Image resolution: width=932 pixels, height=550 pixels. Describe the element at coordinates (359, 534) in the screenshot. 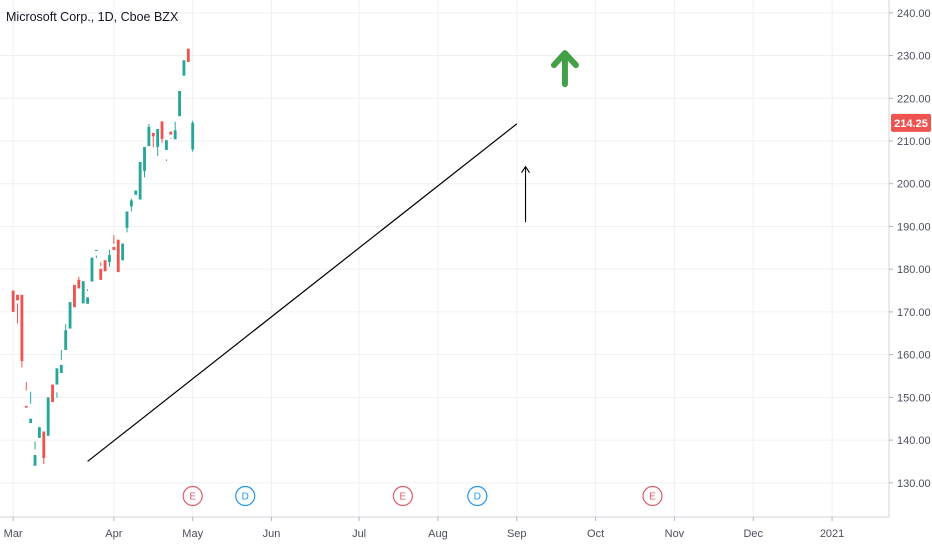

I see `x-tick-label: Jul` at that location.